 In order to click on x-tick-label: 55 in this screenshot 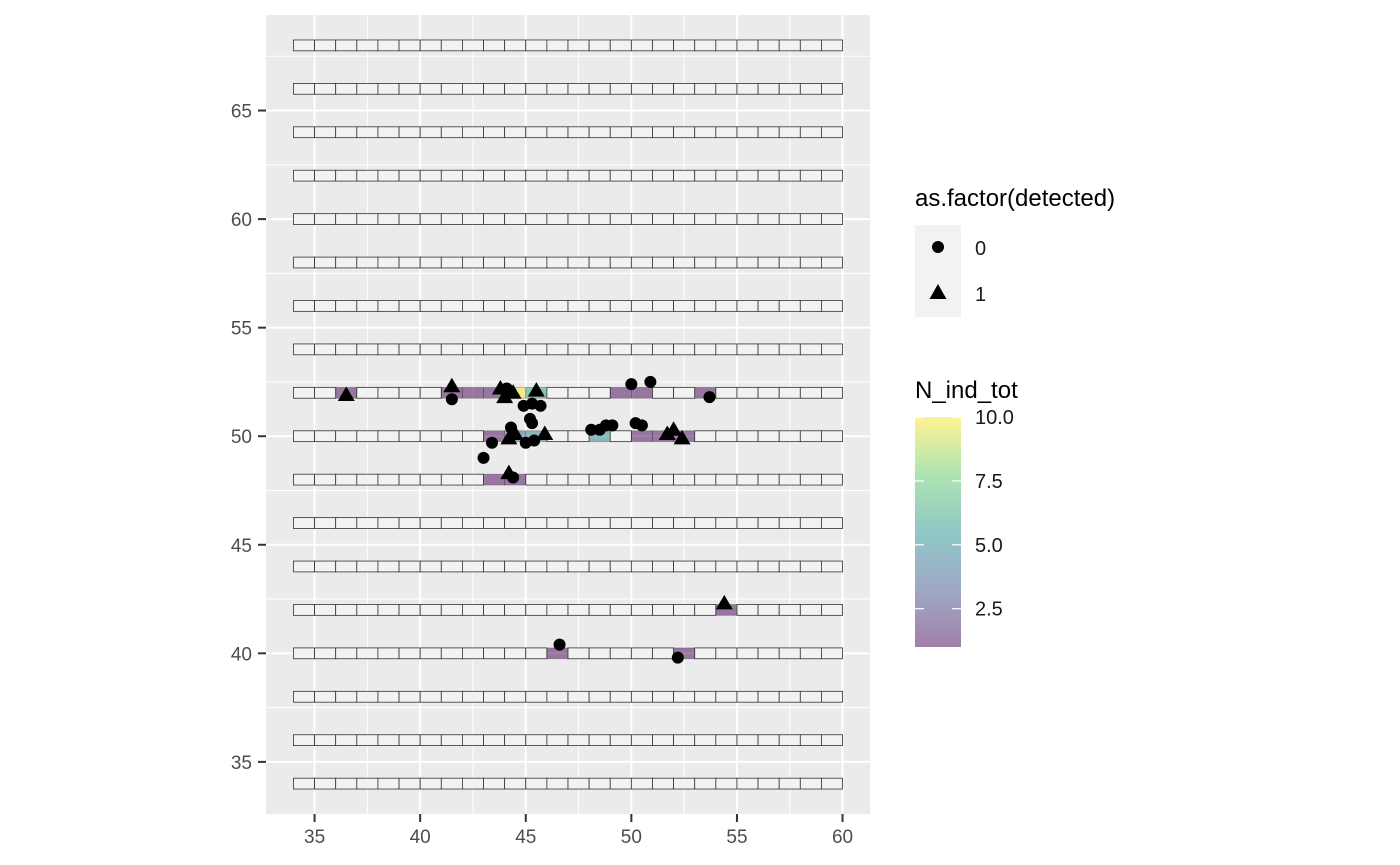, I will do `click(736, 837)`.